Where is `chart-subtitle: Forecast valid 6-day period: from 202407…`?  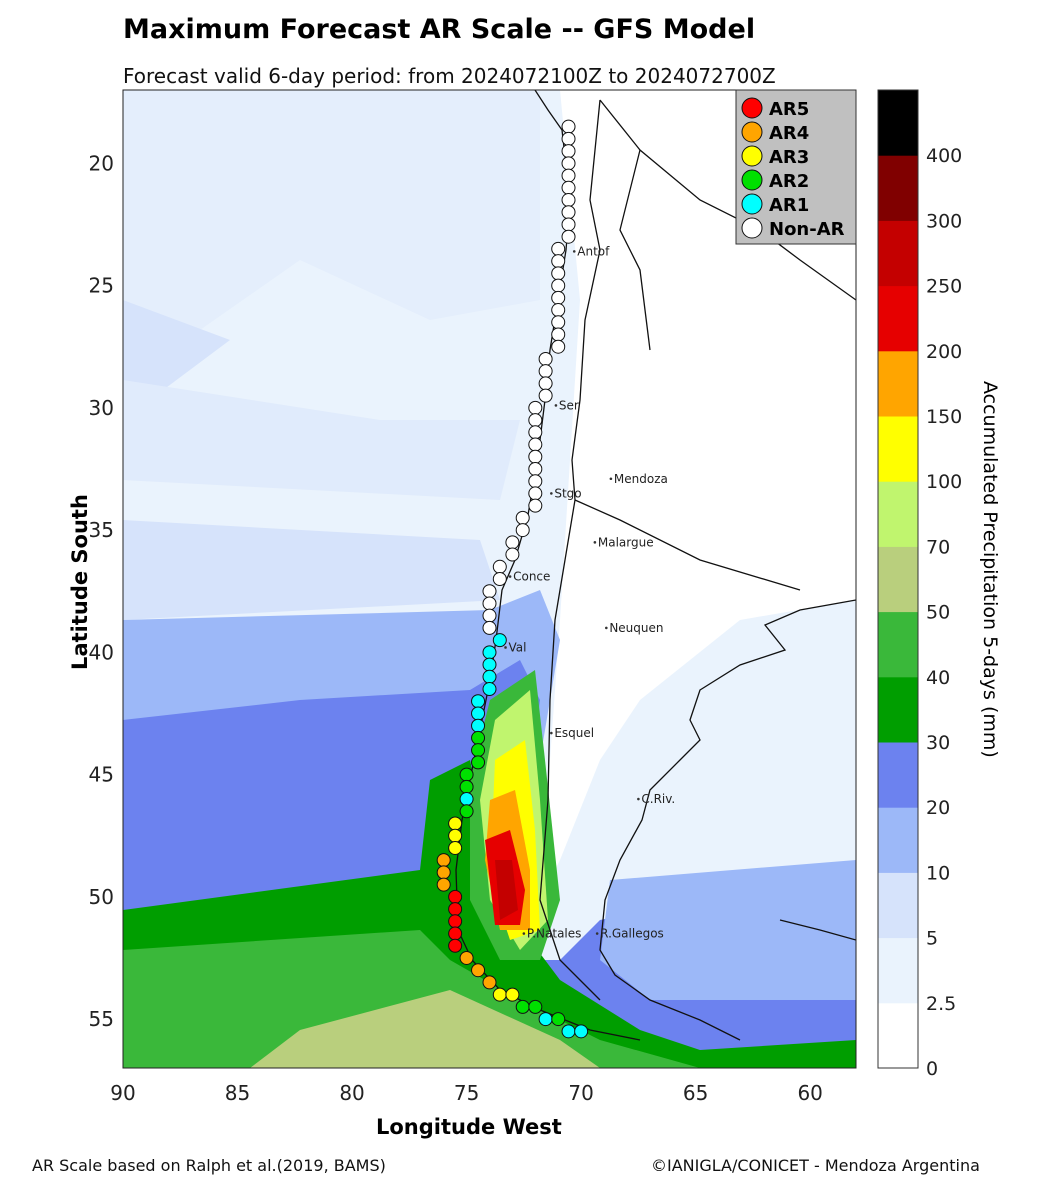
chart-subtitle: Forecast valid 6-day period: from 202407… is located at coordinates (449, 76).